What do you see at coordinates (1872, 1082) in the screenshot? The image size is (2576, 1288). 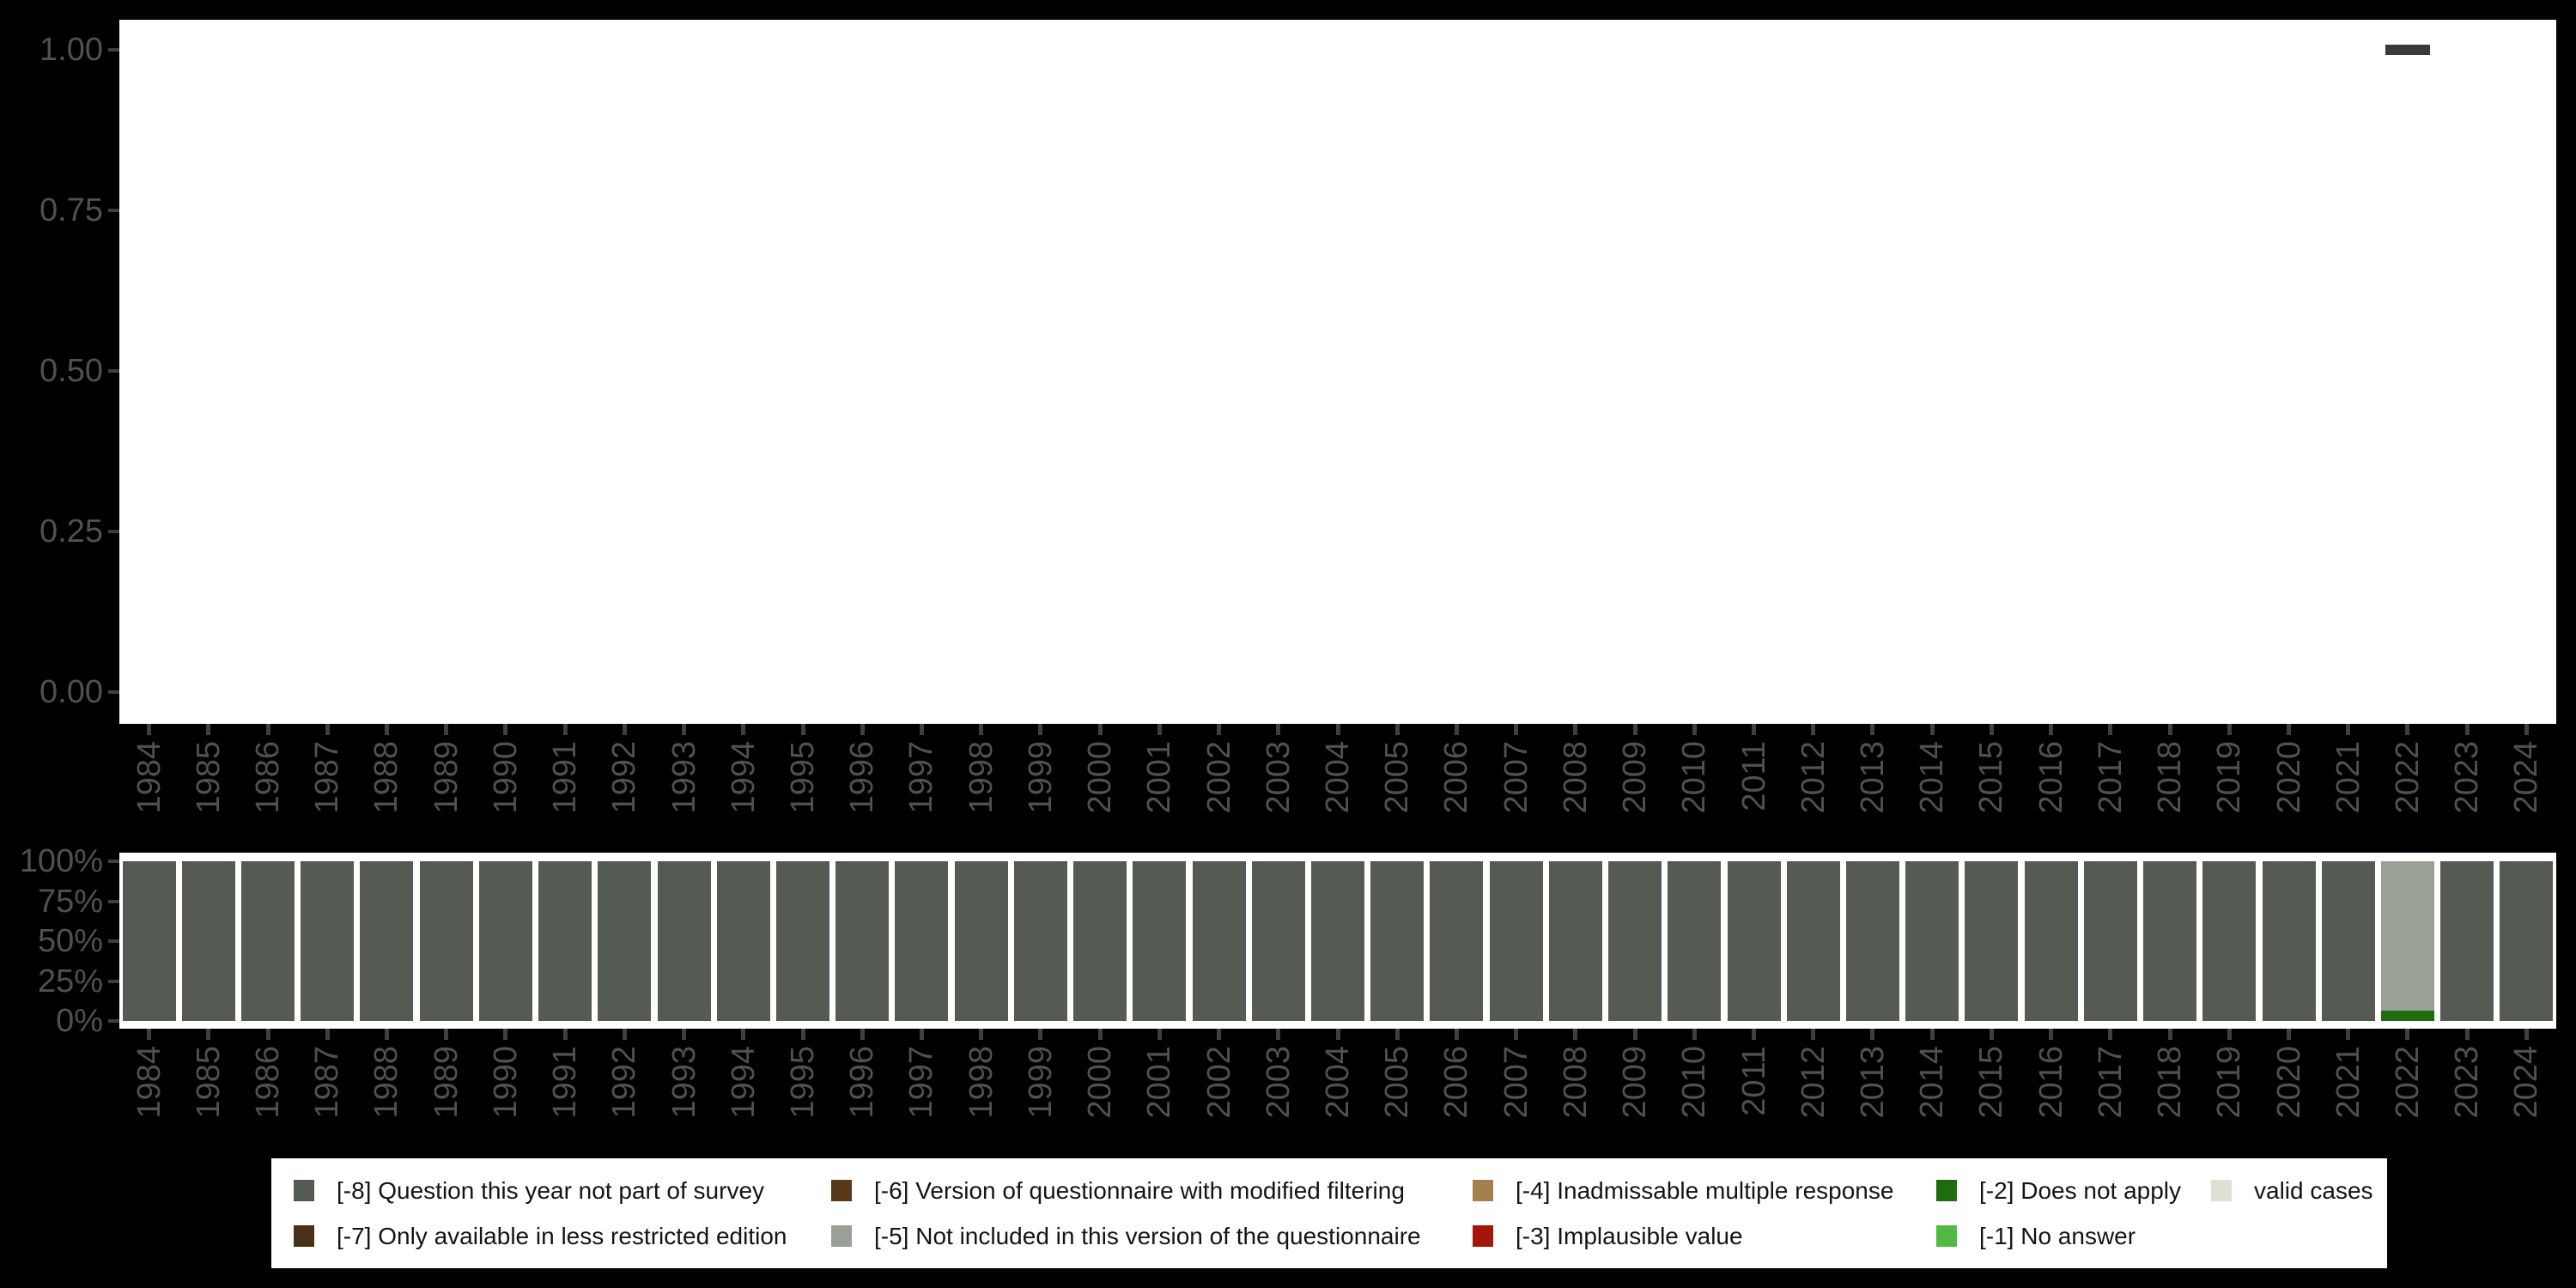 I see `bottom-x-tick-label: 2013` at bounding box center [1872, 1082].